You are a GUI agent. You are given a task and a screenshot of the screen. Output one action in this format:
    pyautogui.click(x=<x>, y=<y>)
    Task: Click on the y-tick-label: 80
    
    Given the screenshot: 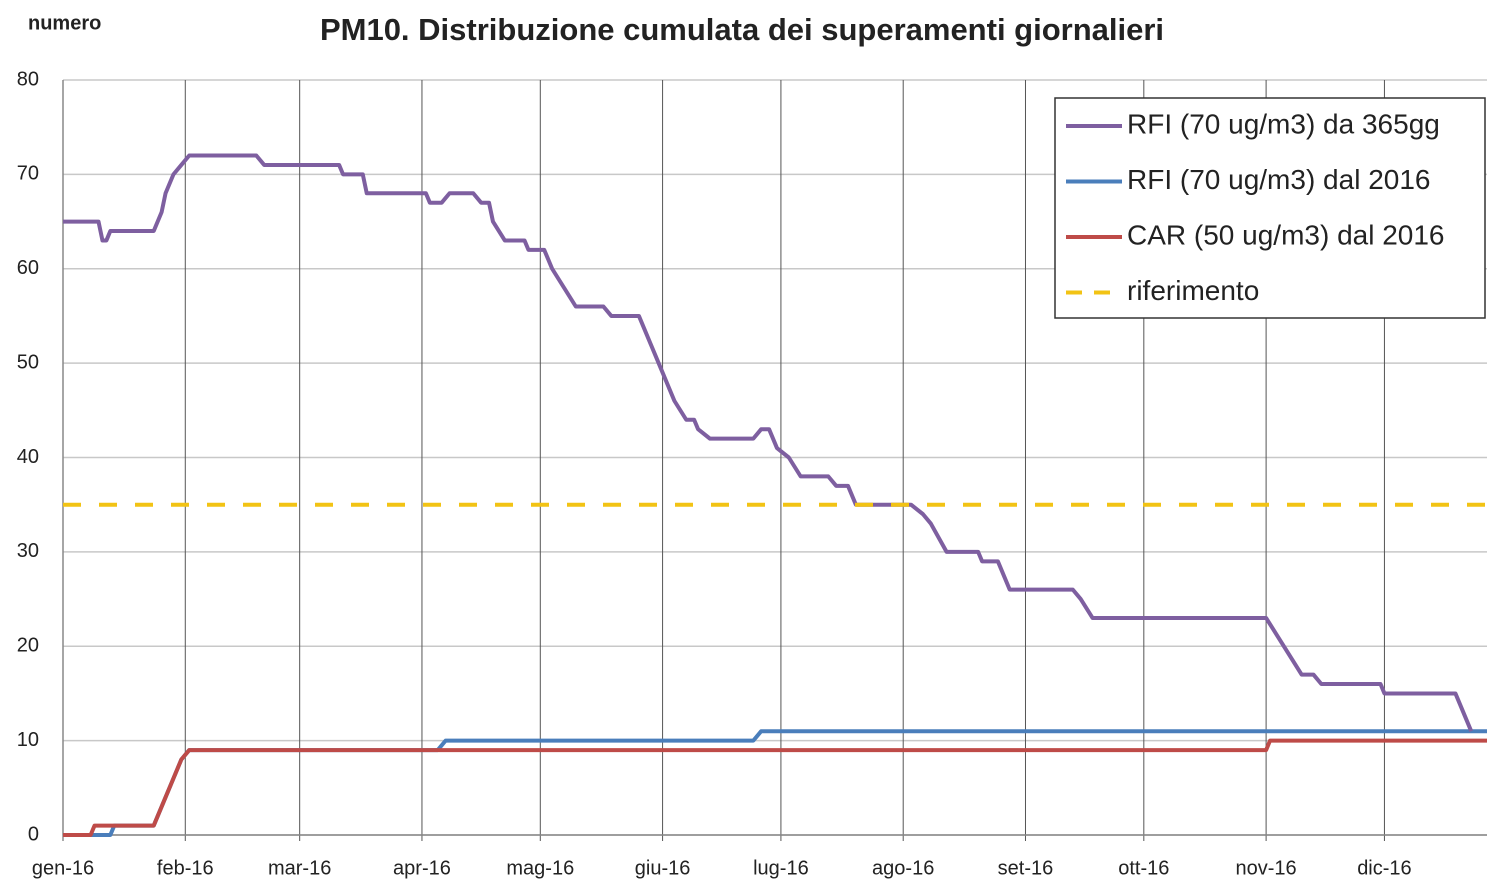 What is the action you would take?
    pyautogui.click(x=28, y=79)
    